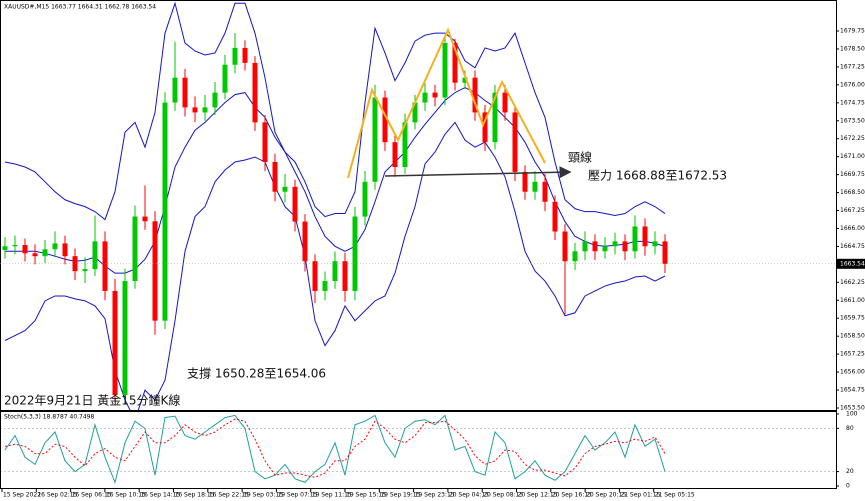 The height and width of the screenshot is (501, 865). What do you see at coordinates (572, 495) in the screenshot?
I see `x-tick-label: 20 Sep 16:15` at bounding box center [572, 495].